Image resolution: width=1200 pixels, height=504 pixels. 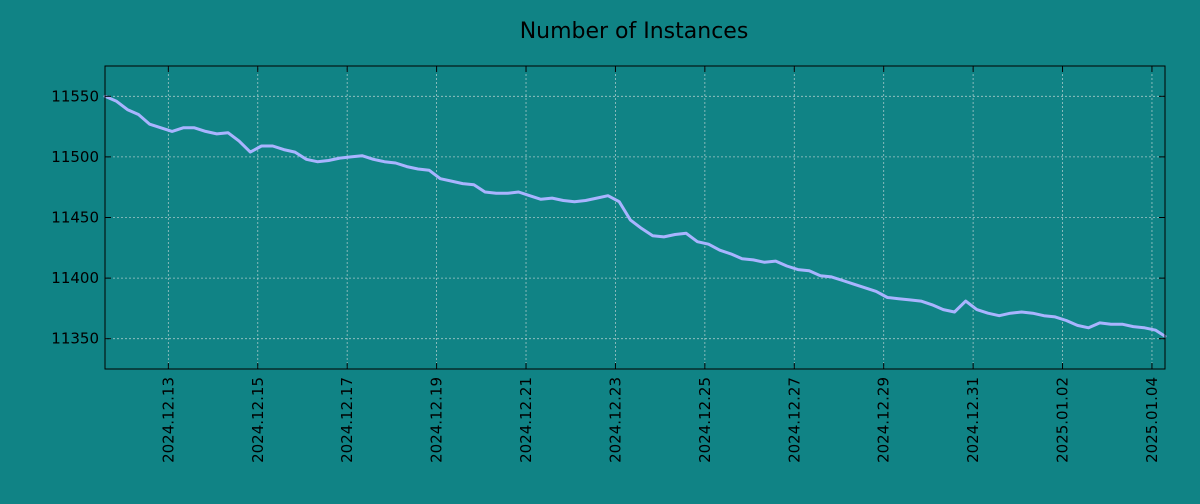 What do you see at coordinates (75, 96) in the screenshot?
I see `y-tick-label: 11550` at bounding box center [75, 96].